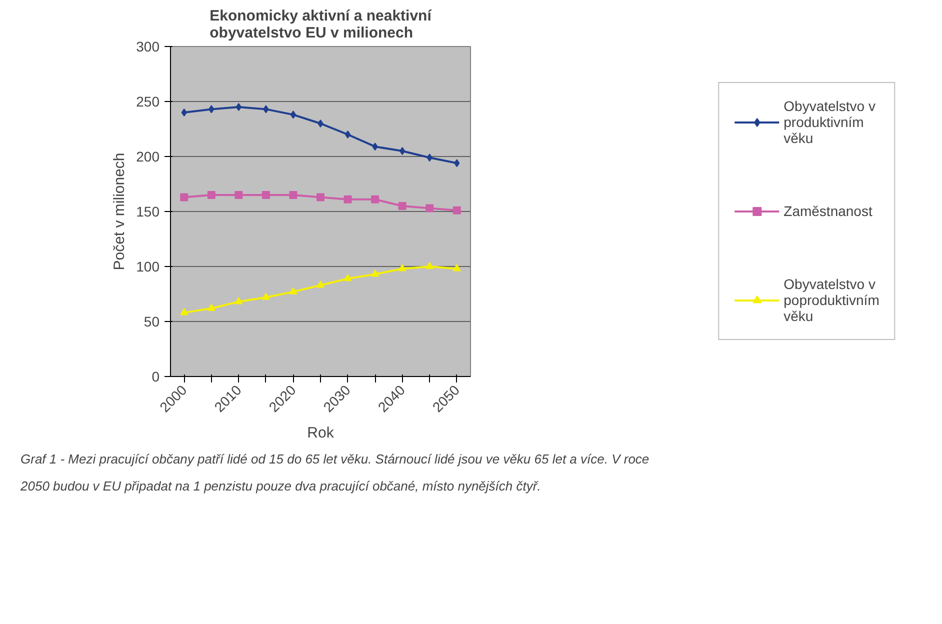  What do you see at coordinates (828, 211) in the screenshot?
I see `legend-label: Zaměstnanost` at bounding box center [828, 211].